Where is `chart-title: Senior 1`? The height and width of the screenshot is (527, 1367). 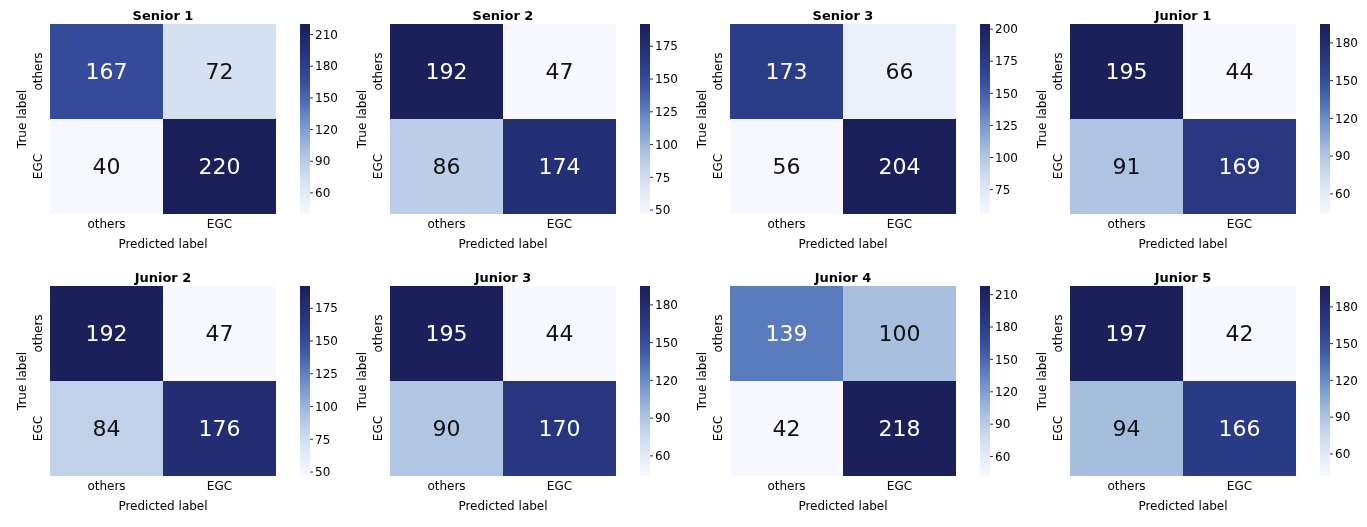
chart-title: Senior 1 is located at coordinates (163, 15).